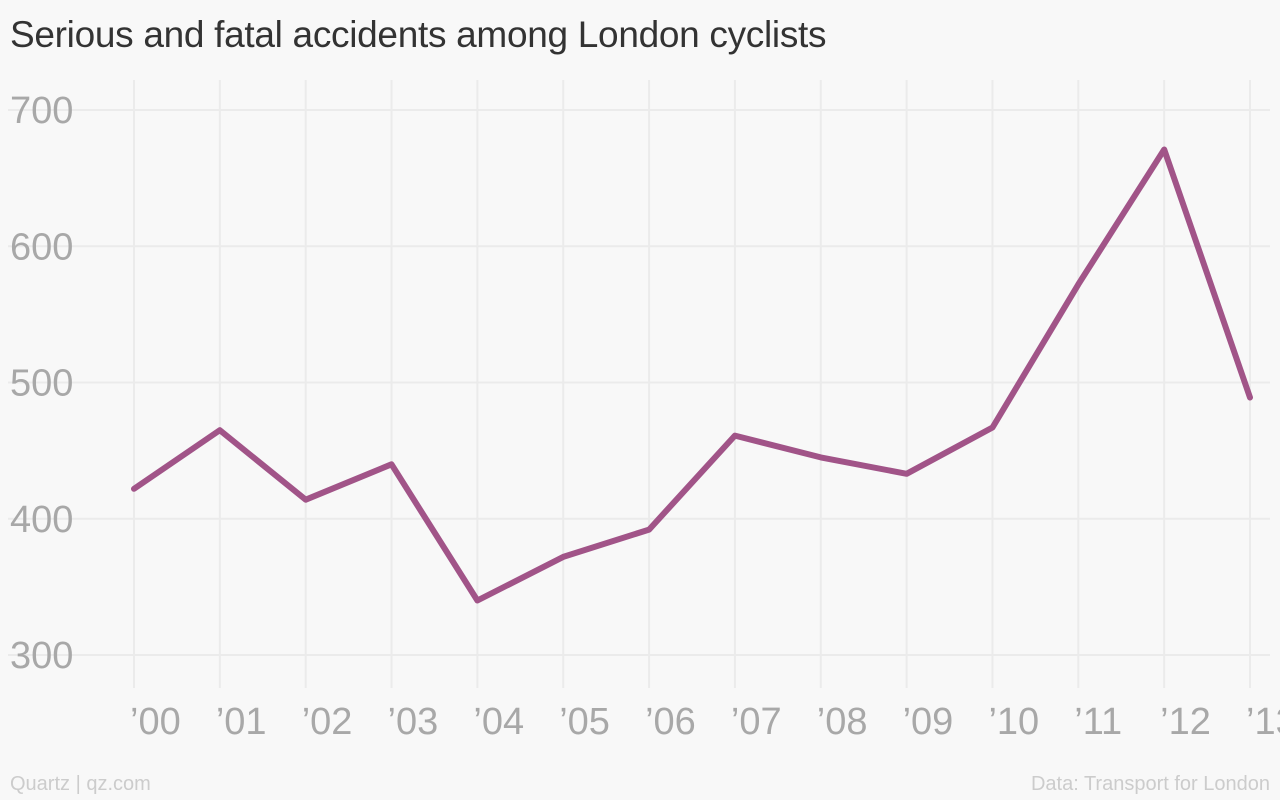 This screenshot has width=1280, height=800. Describe the element at coordinates (670, 722) in the screenshot. I see `x-tick-label-6: ’06` at that location.